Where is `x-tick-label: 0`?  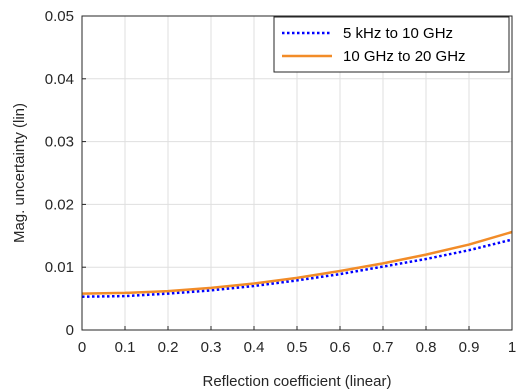 x-tick-label: 0 is located at coordinates (82, 347).